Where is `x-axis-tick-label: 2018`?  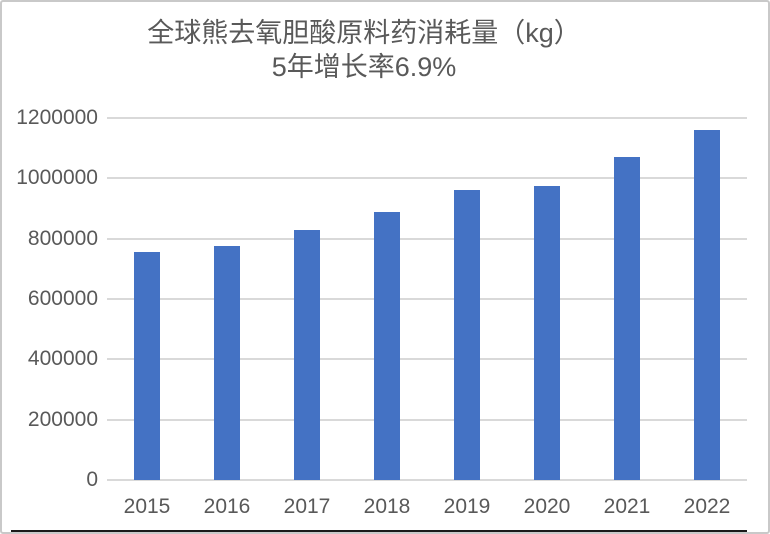 x-axis-tick-label: 2018 is located at coordinates (387, 506).